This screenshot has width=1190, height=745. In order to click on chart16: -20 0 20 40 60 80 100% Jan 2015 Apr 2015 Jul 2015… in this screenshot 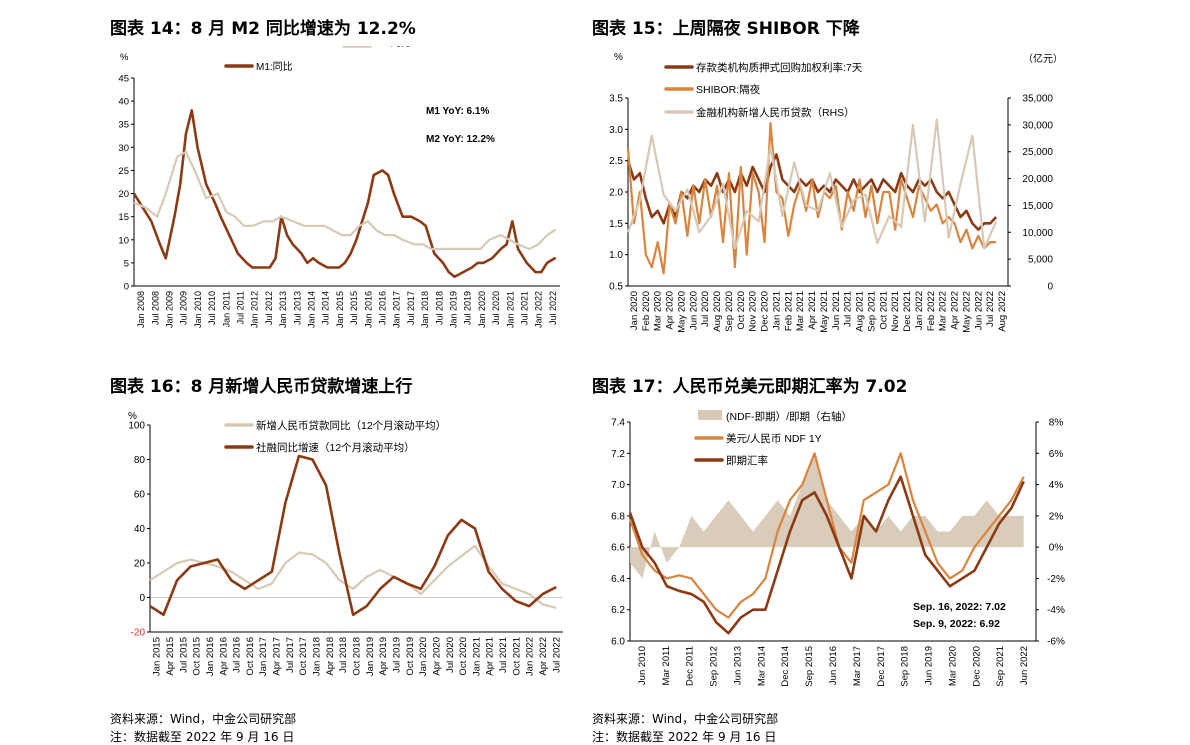, I will do `click(345, 543)`.